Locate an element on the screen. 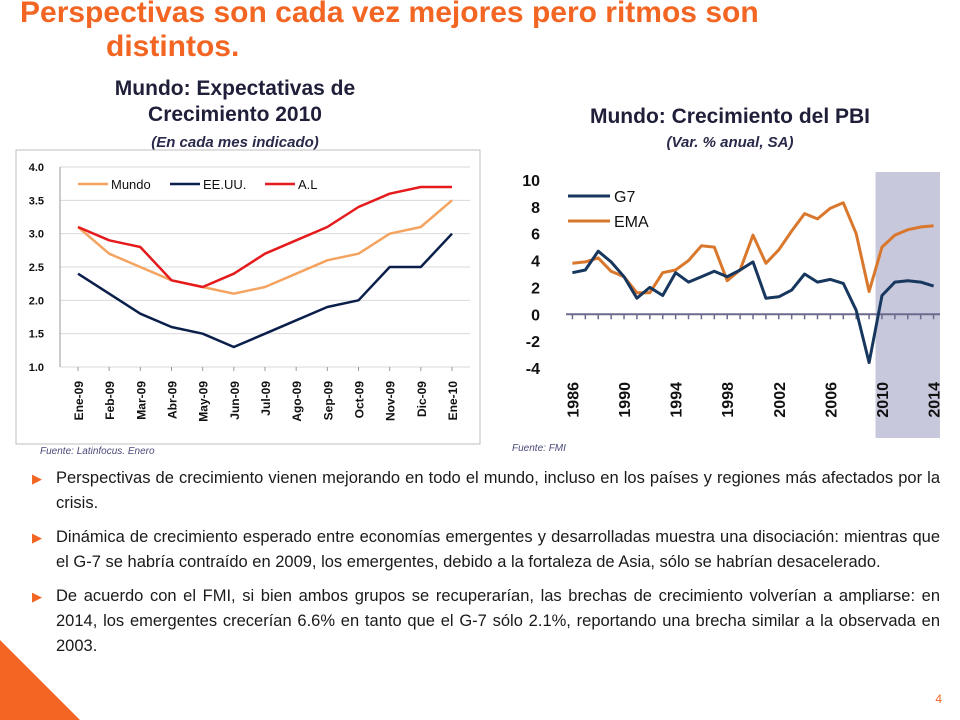  slide-title-line2: distintos. is located at coordinates (173, 46).